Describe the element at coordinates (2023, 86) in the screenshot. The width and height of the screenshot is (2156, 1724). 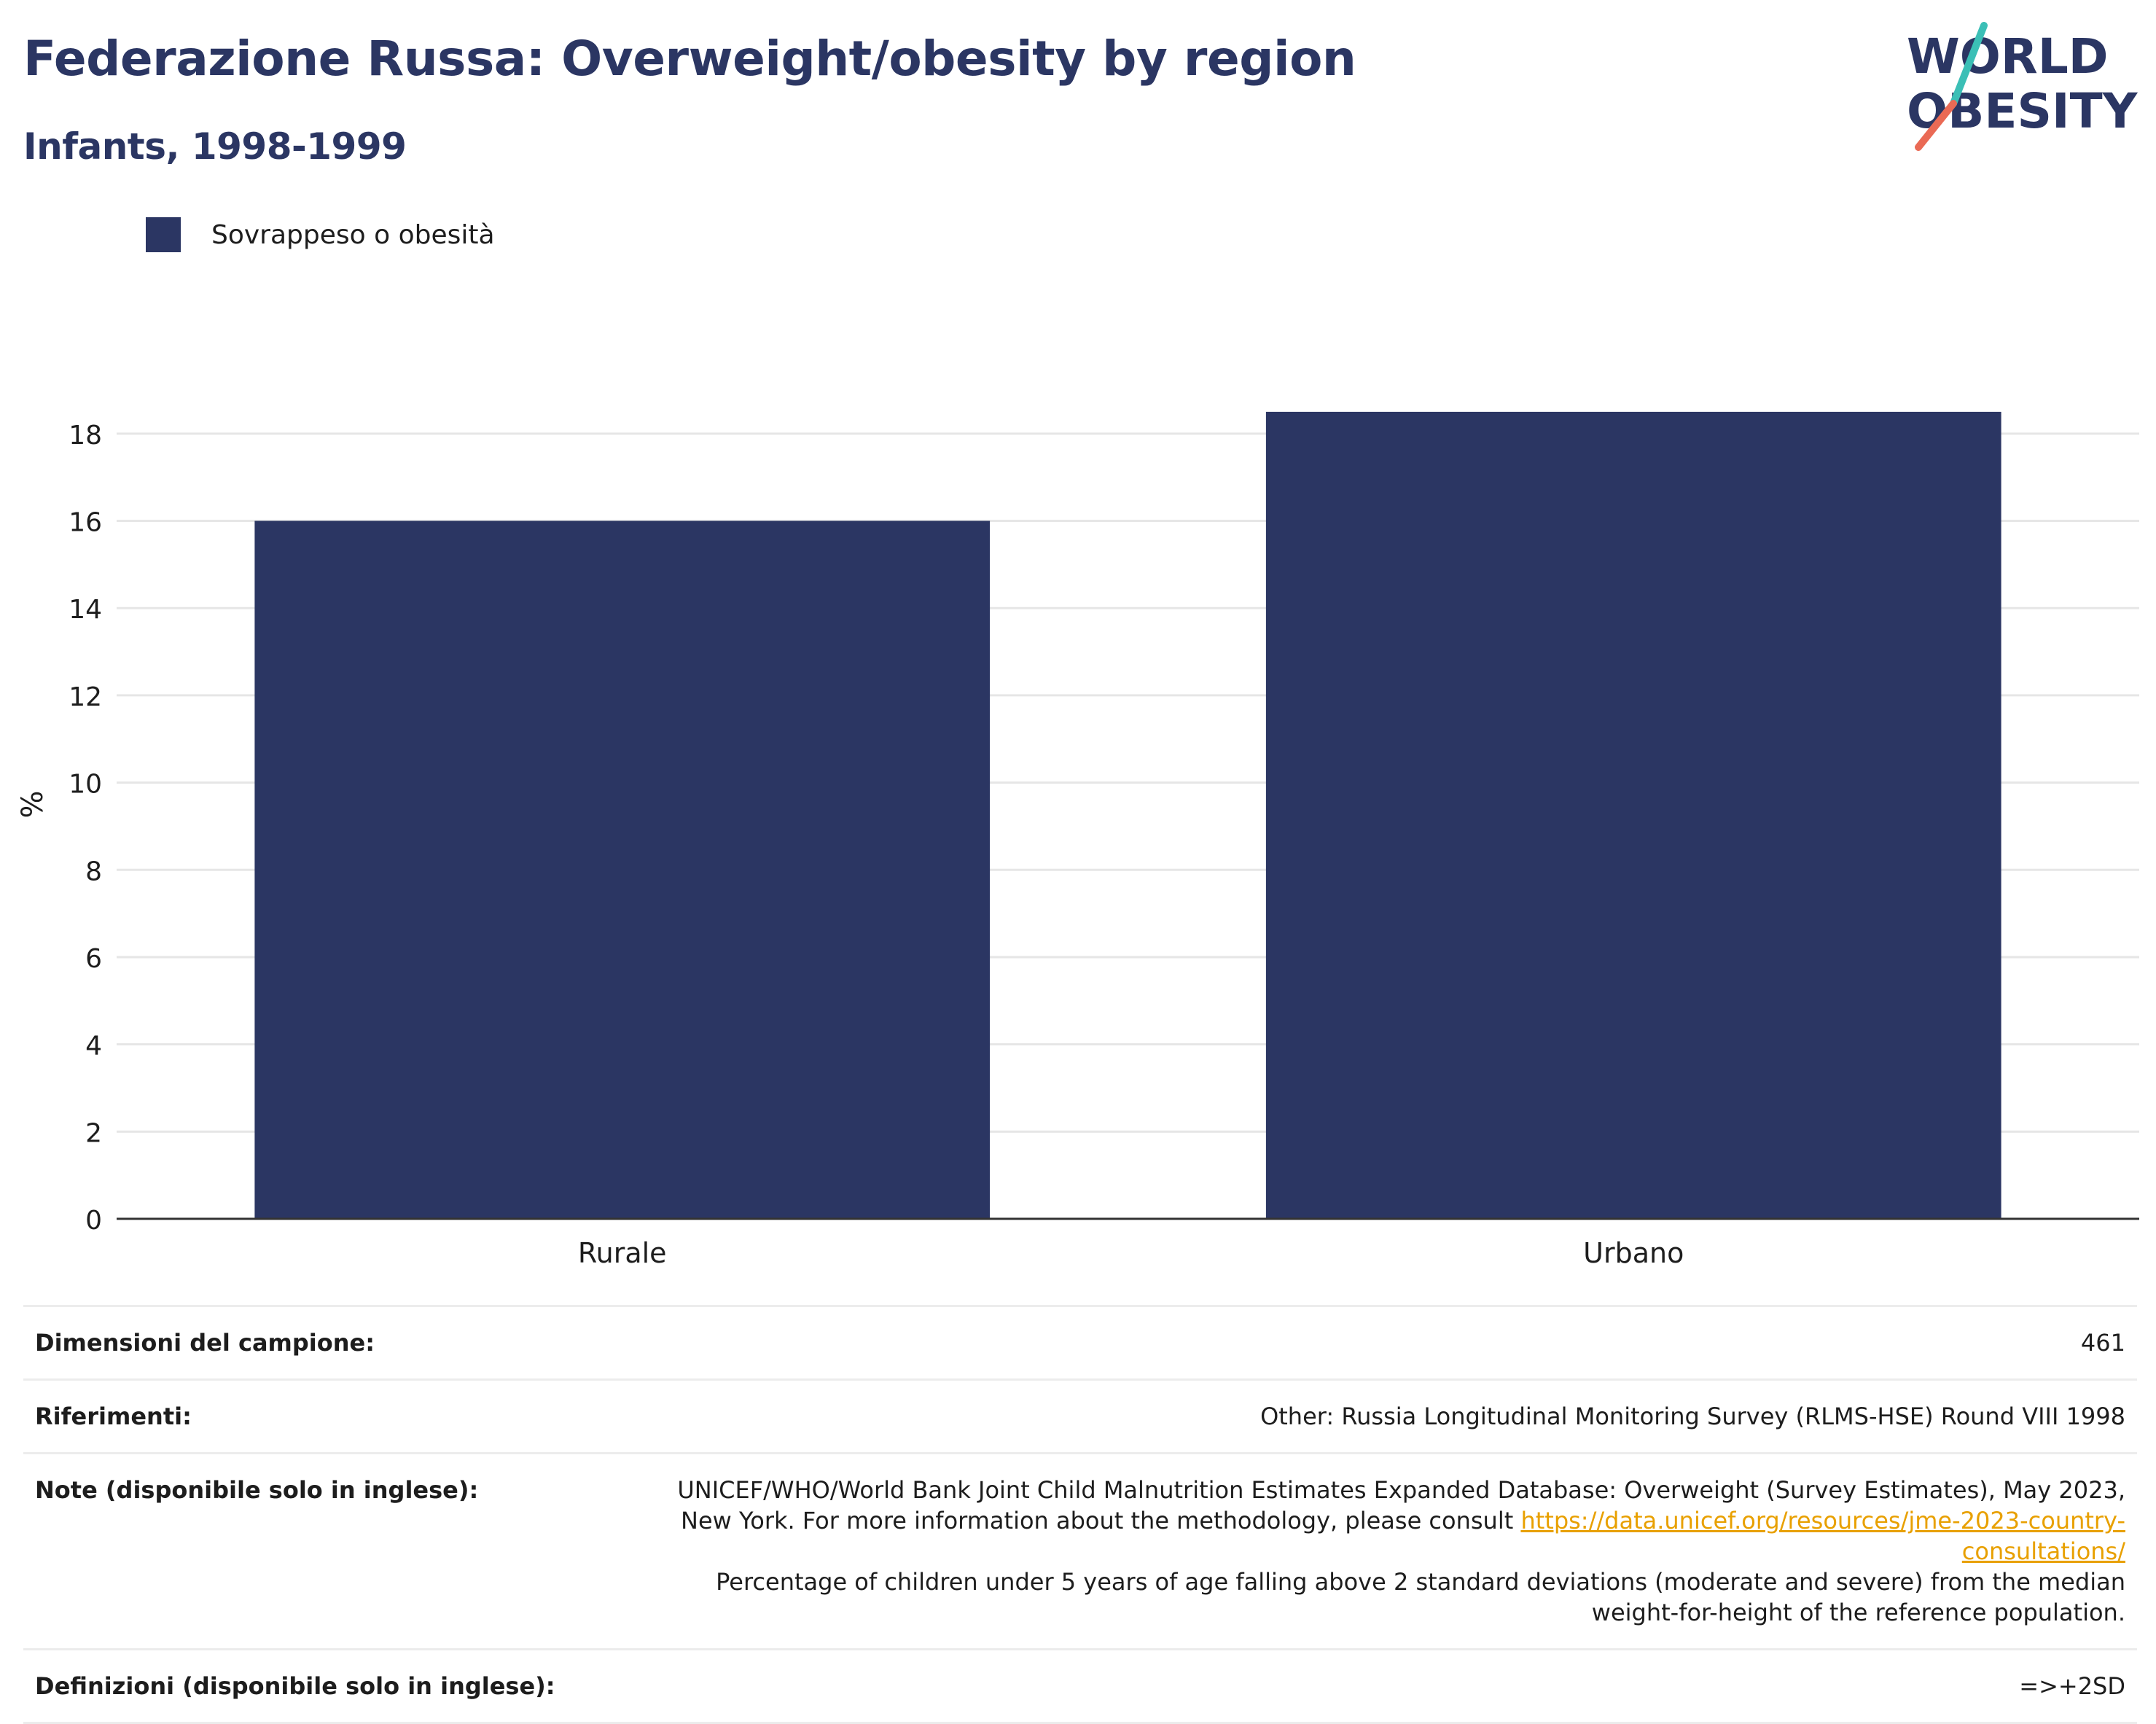
I see `world-obesity-logo: WORLD OBESITY` at that location.